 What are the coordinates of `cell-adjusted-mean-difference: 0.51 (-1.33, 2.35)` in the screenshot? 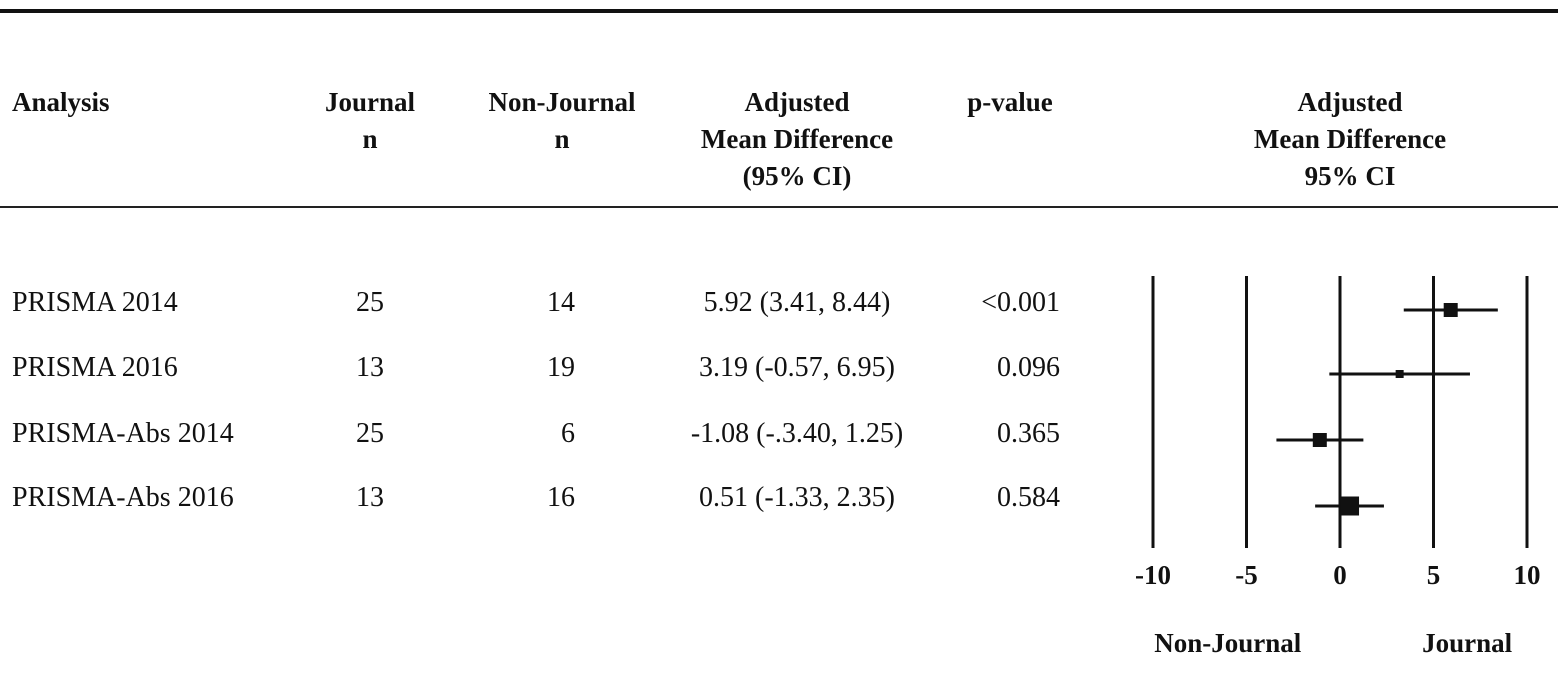 It's located at (797, 497).